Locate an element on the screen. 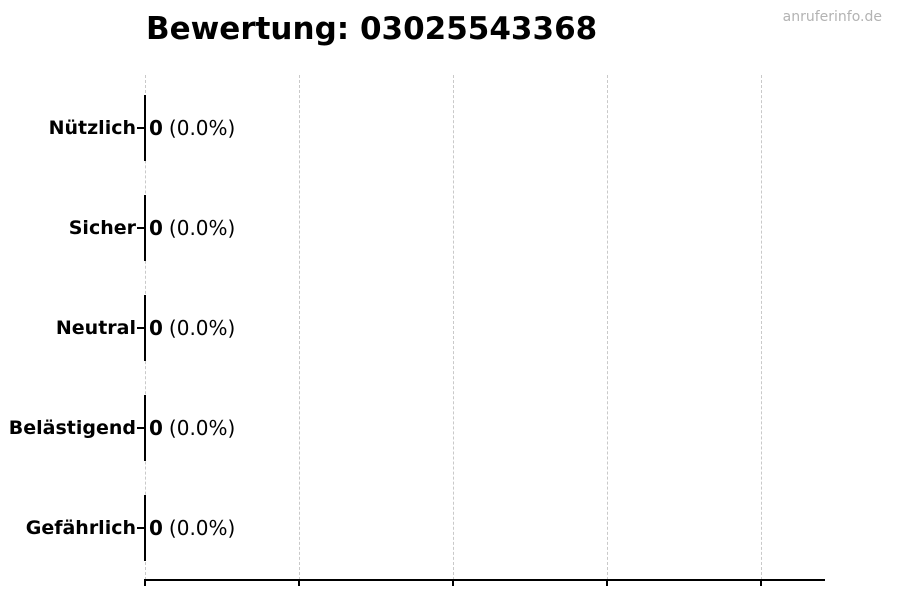  chart-title: Bewertung: 03025543368 is located at coordinates (372, 29).